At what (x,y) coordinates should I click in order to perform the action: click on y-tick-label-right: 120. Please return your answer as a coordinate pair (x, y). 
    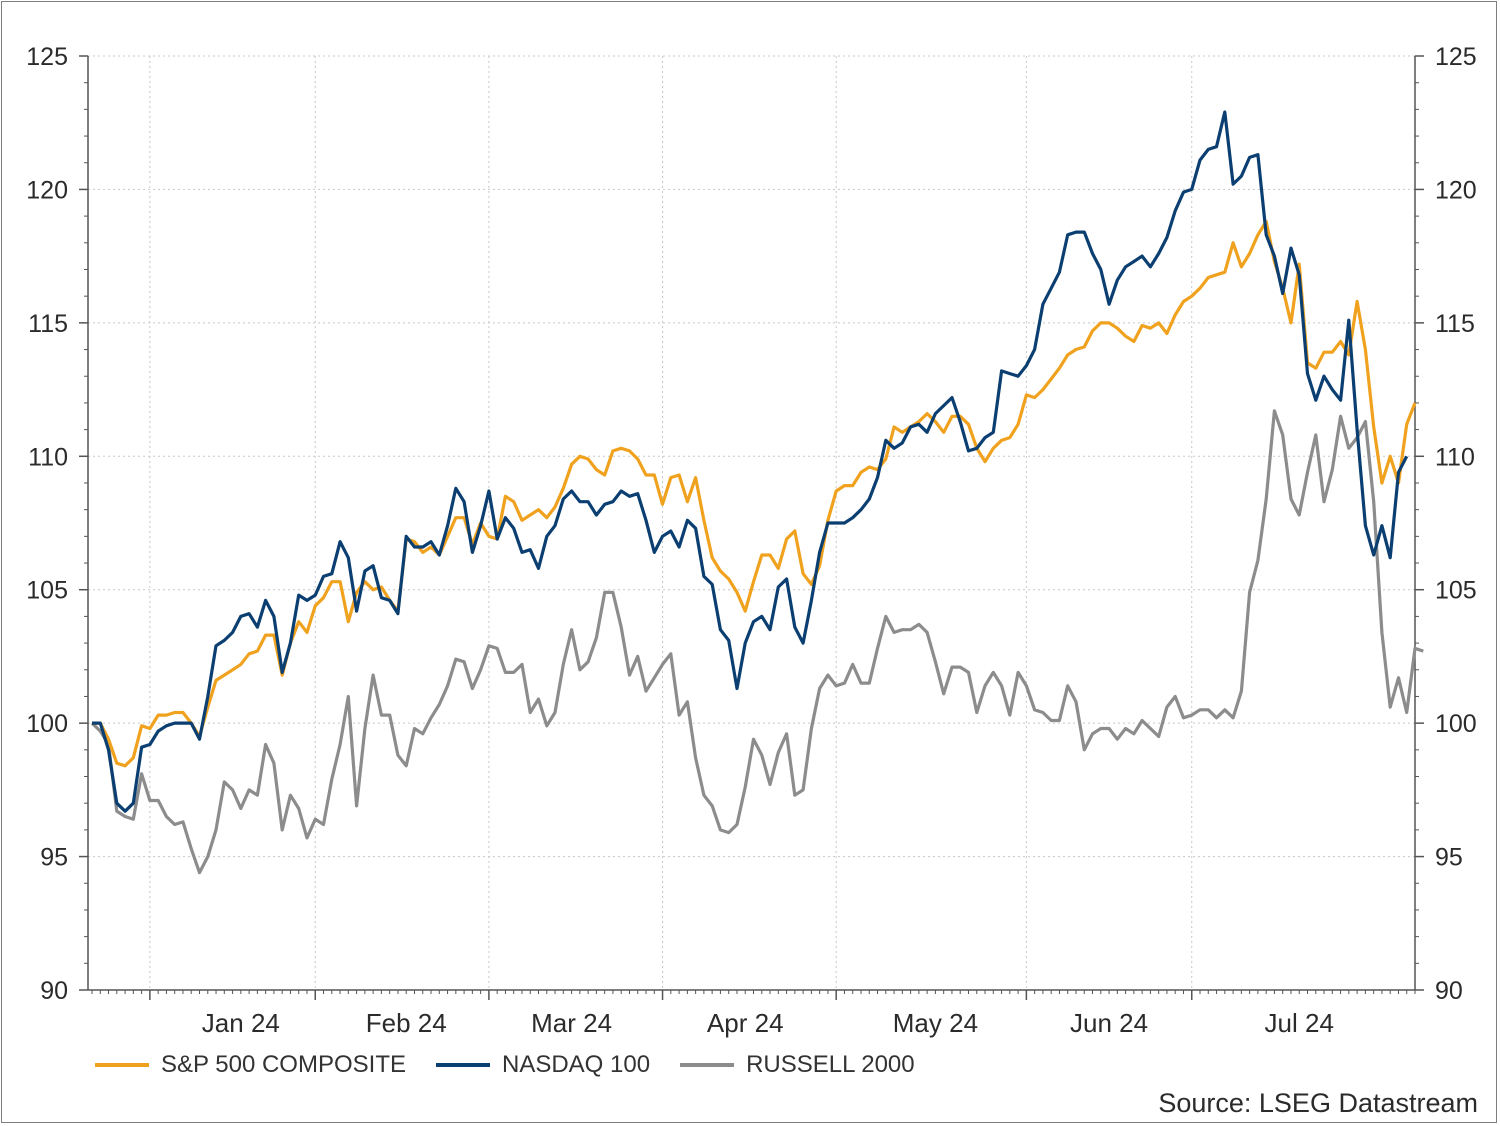
    Looking at the image, I should click on (1456, 190).